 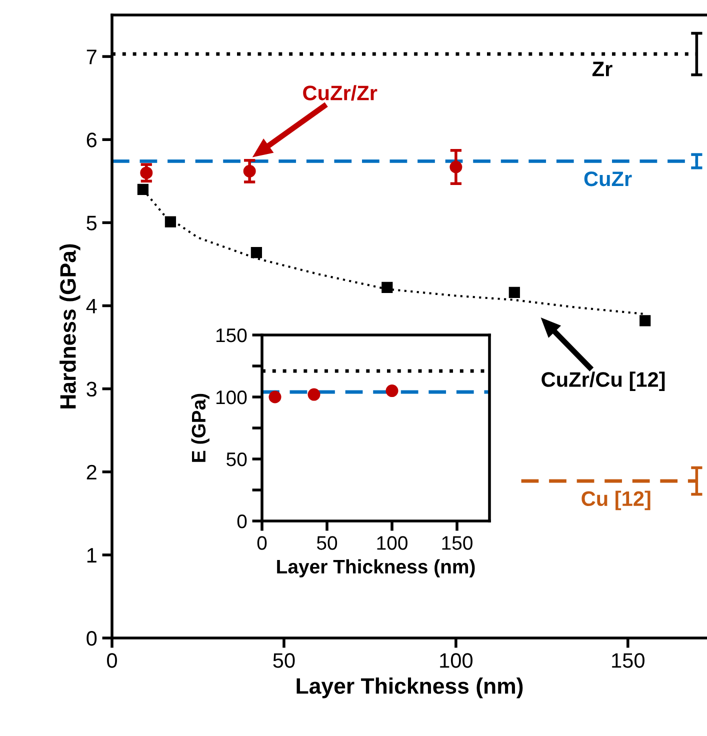 What do you see at coordinates (608, 178) in the screenshot?
I see `series-label: CuZr` at bounding box center [608, 178].